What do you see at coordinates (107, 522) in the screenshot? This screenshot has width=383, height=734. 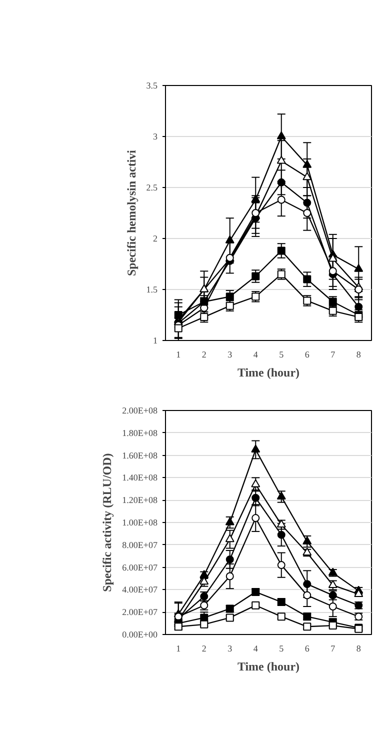 I see `y-axis-title: Specific activity (RLU/OD)` at bounding box center [107, 522].